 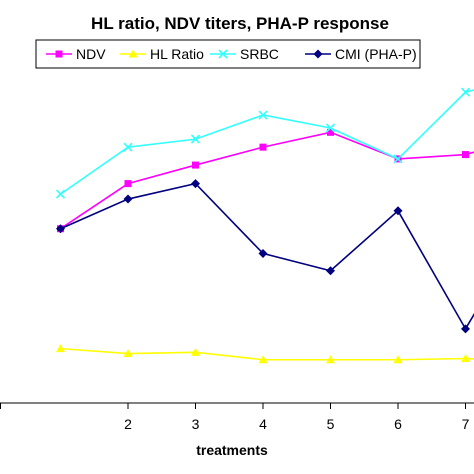 I want to click on x-tick-label: 7, so click(x=466, y=424).